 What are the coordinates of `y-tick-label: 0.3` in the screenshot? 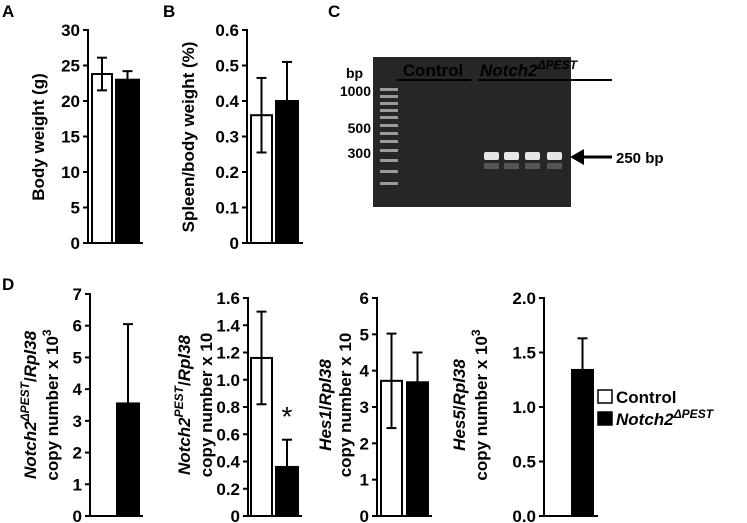 It's located at (227, 137).